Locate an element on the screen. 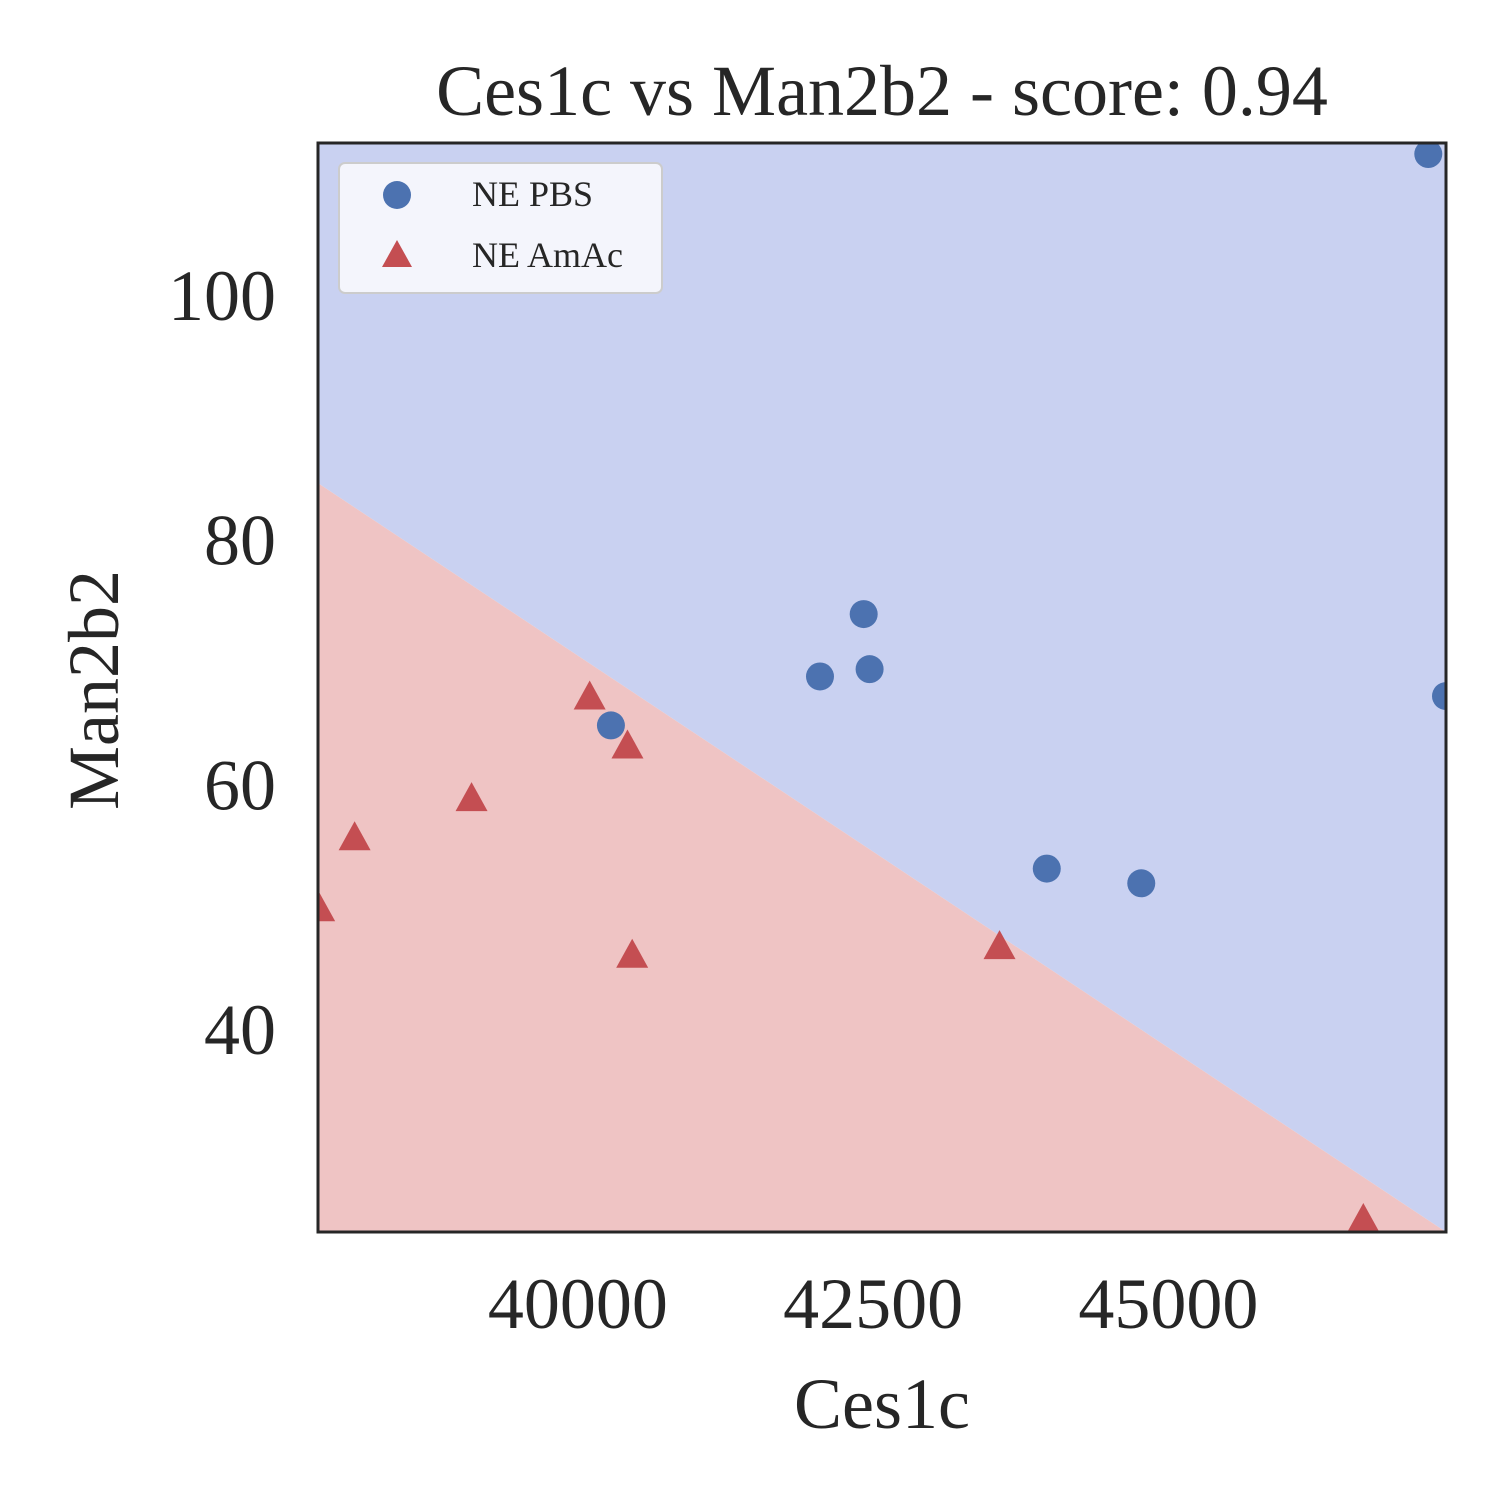  y-tick-label: 80 is located at coordinates (240, 541).